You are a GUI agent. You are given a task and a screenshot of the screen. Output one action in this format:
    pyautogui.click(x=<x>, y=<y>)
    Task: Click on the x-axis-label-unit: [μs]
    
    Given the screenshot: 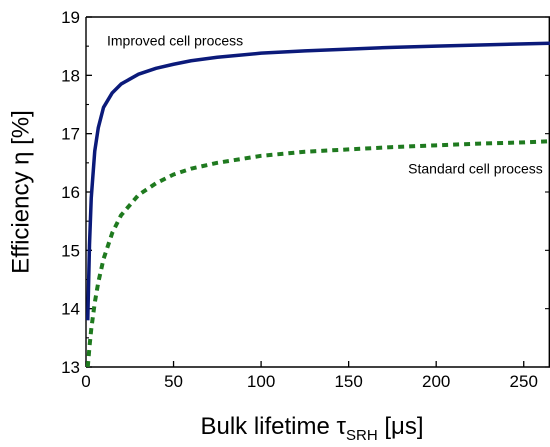 What is the action you would take?
    pyautogui.click(x=401, y=426)
    